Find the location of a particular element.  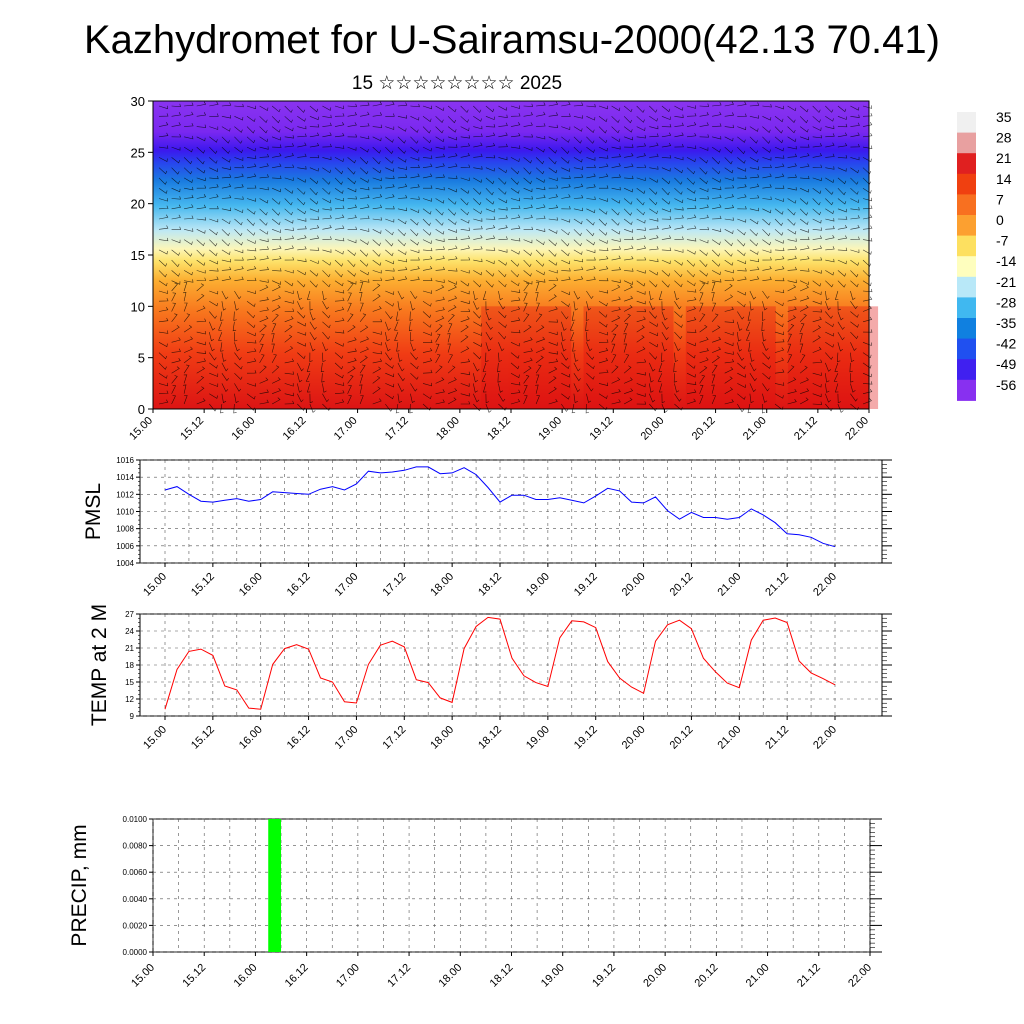

y-tick-label: 18 is located at coordinates (129, 665).